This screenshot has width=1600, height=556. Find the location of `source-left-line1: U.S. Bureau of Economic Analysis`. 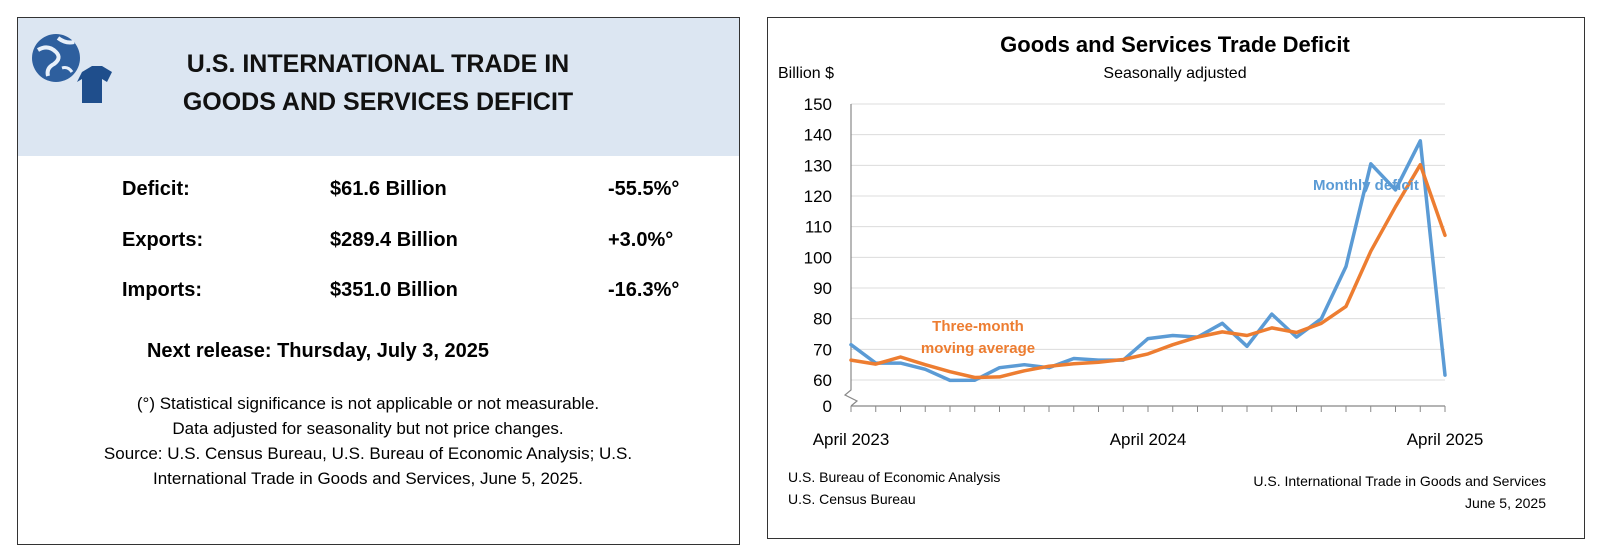

source-left-line1: U.S. Bureau of Economic Analysis is located at coordinates (894, 477).